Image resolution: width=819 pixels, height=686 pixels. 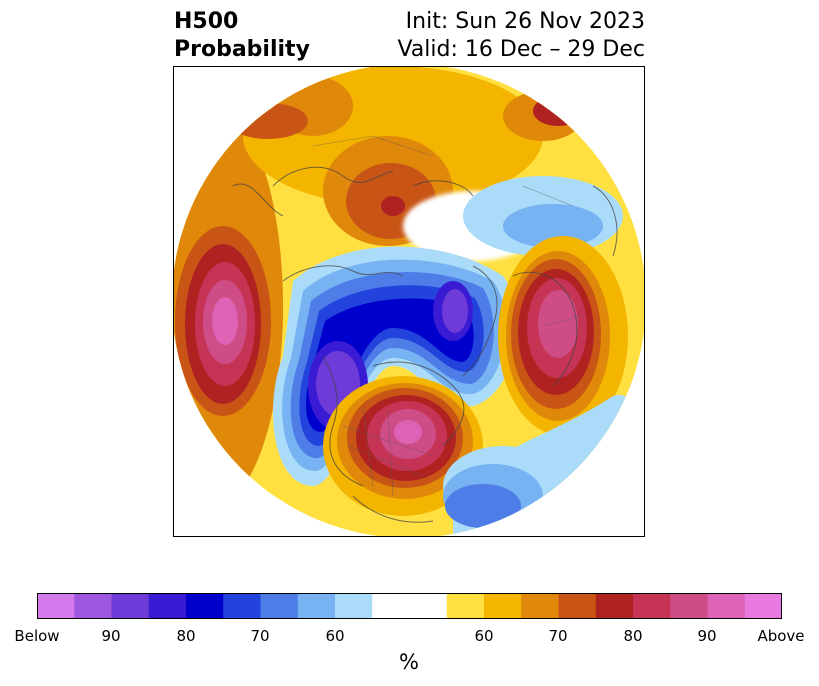 I want to click on north-atlantic-upper-below, so click(x=543, y=216).